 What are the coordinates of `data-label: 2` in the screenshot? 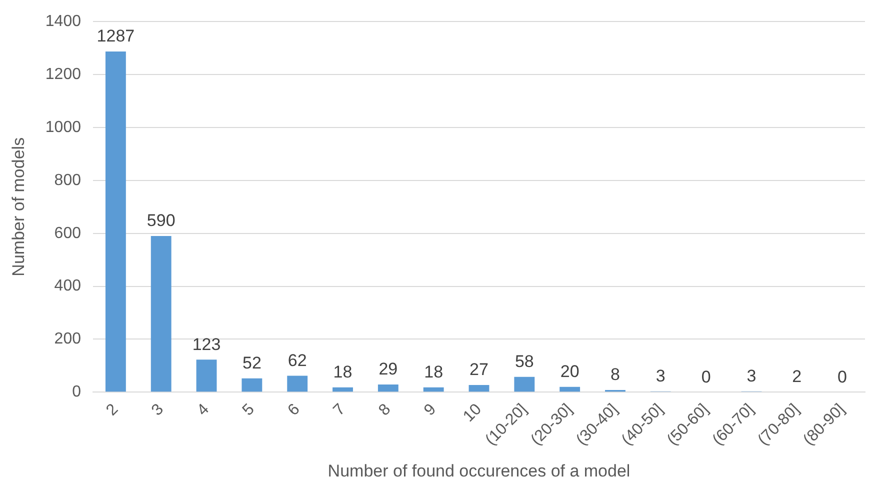 It's located at (797, 376).